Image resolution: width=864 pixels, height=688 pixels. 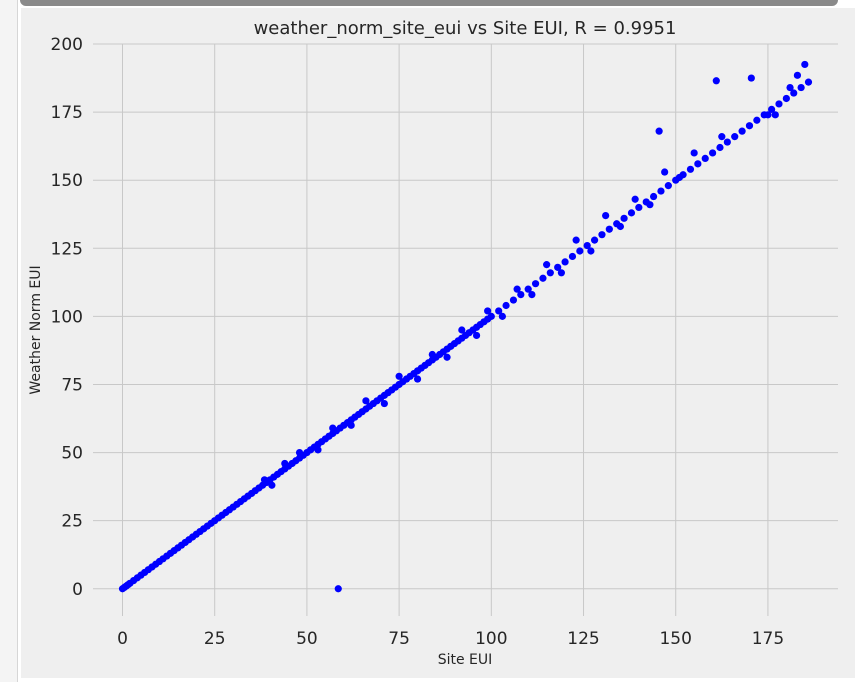 I want to click on y-tick-label: 175, so click(x=67, y=113).